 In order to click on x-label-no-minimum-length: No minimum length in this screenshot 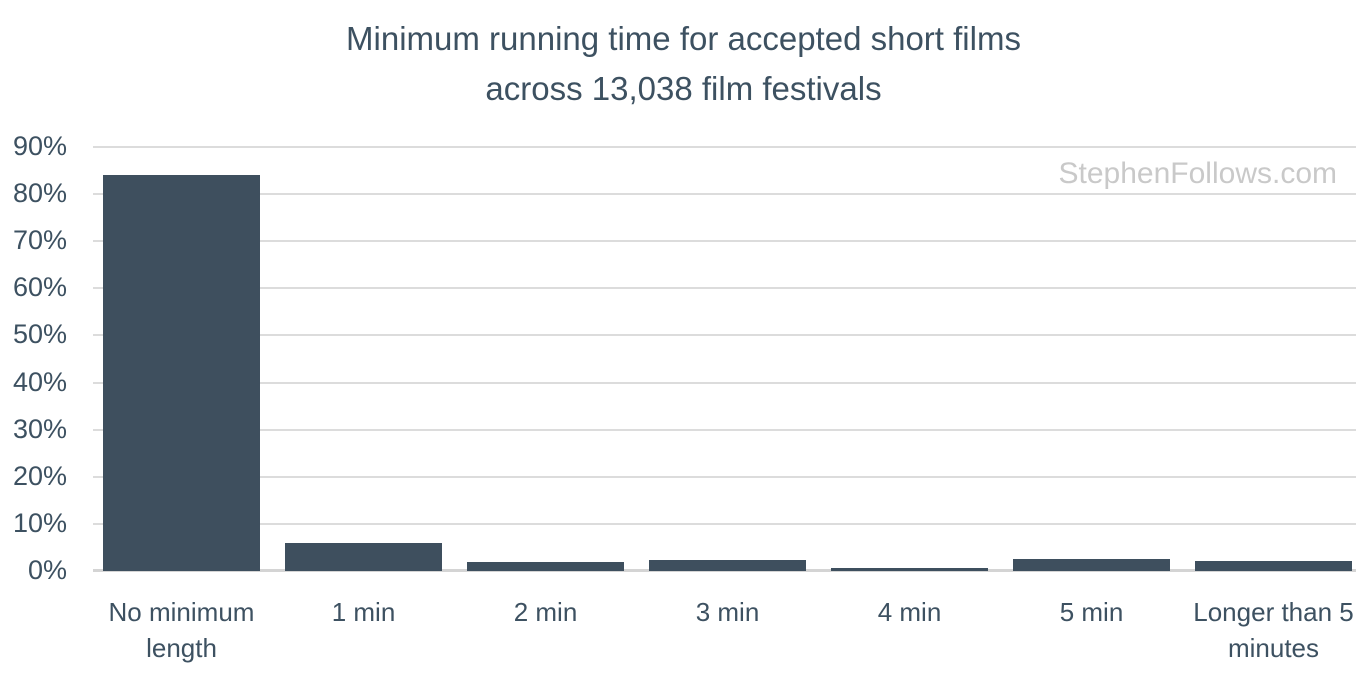, I will do `click(182, 630)`.